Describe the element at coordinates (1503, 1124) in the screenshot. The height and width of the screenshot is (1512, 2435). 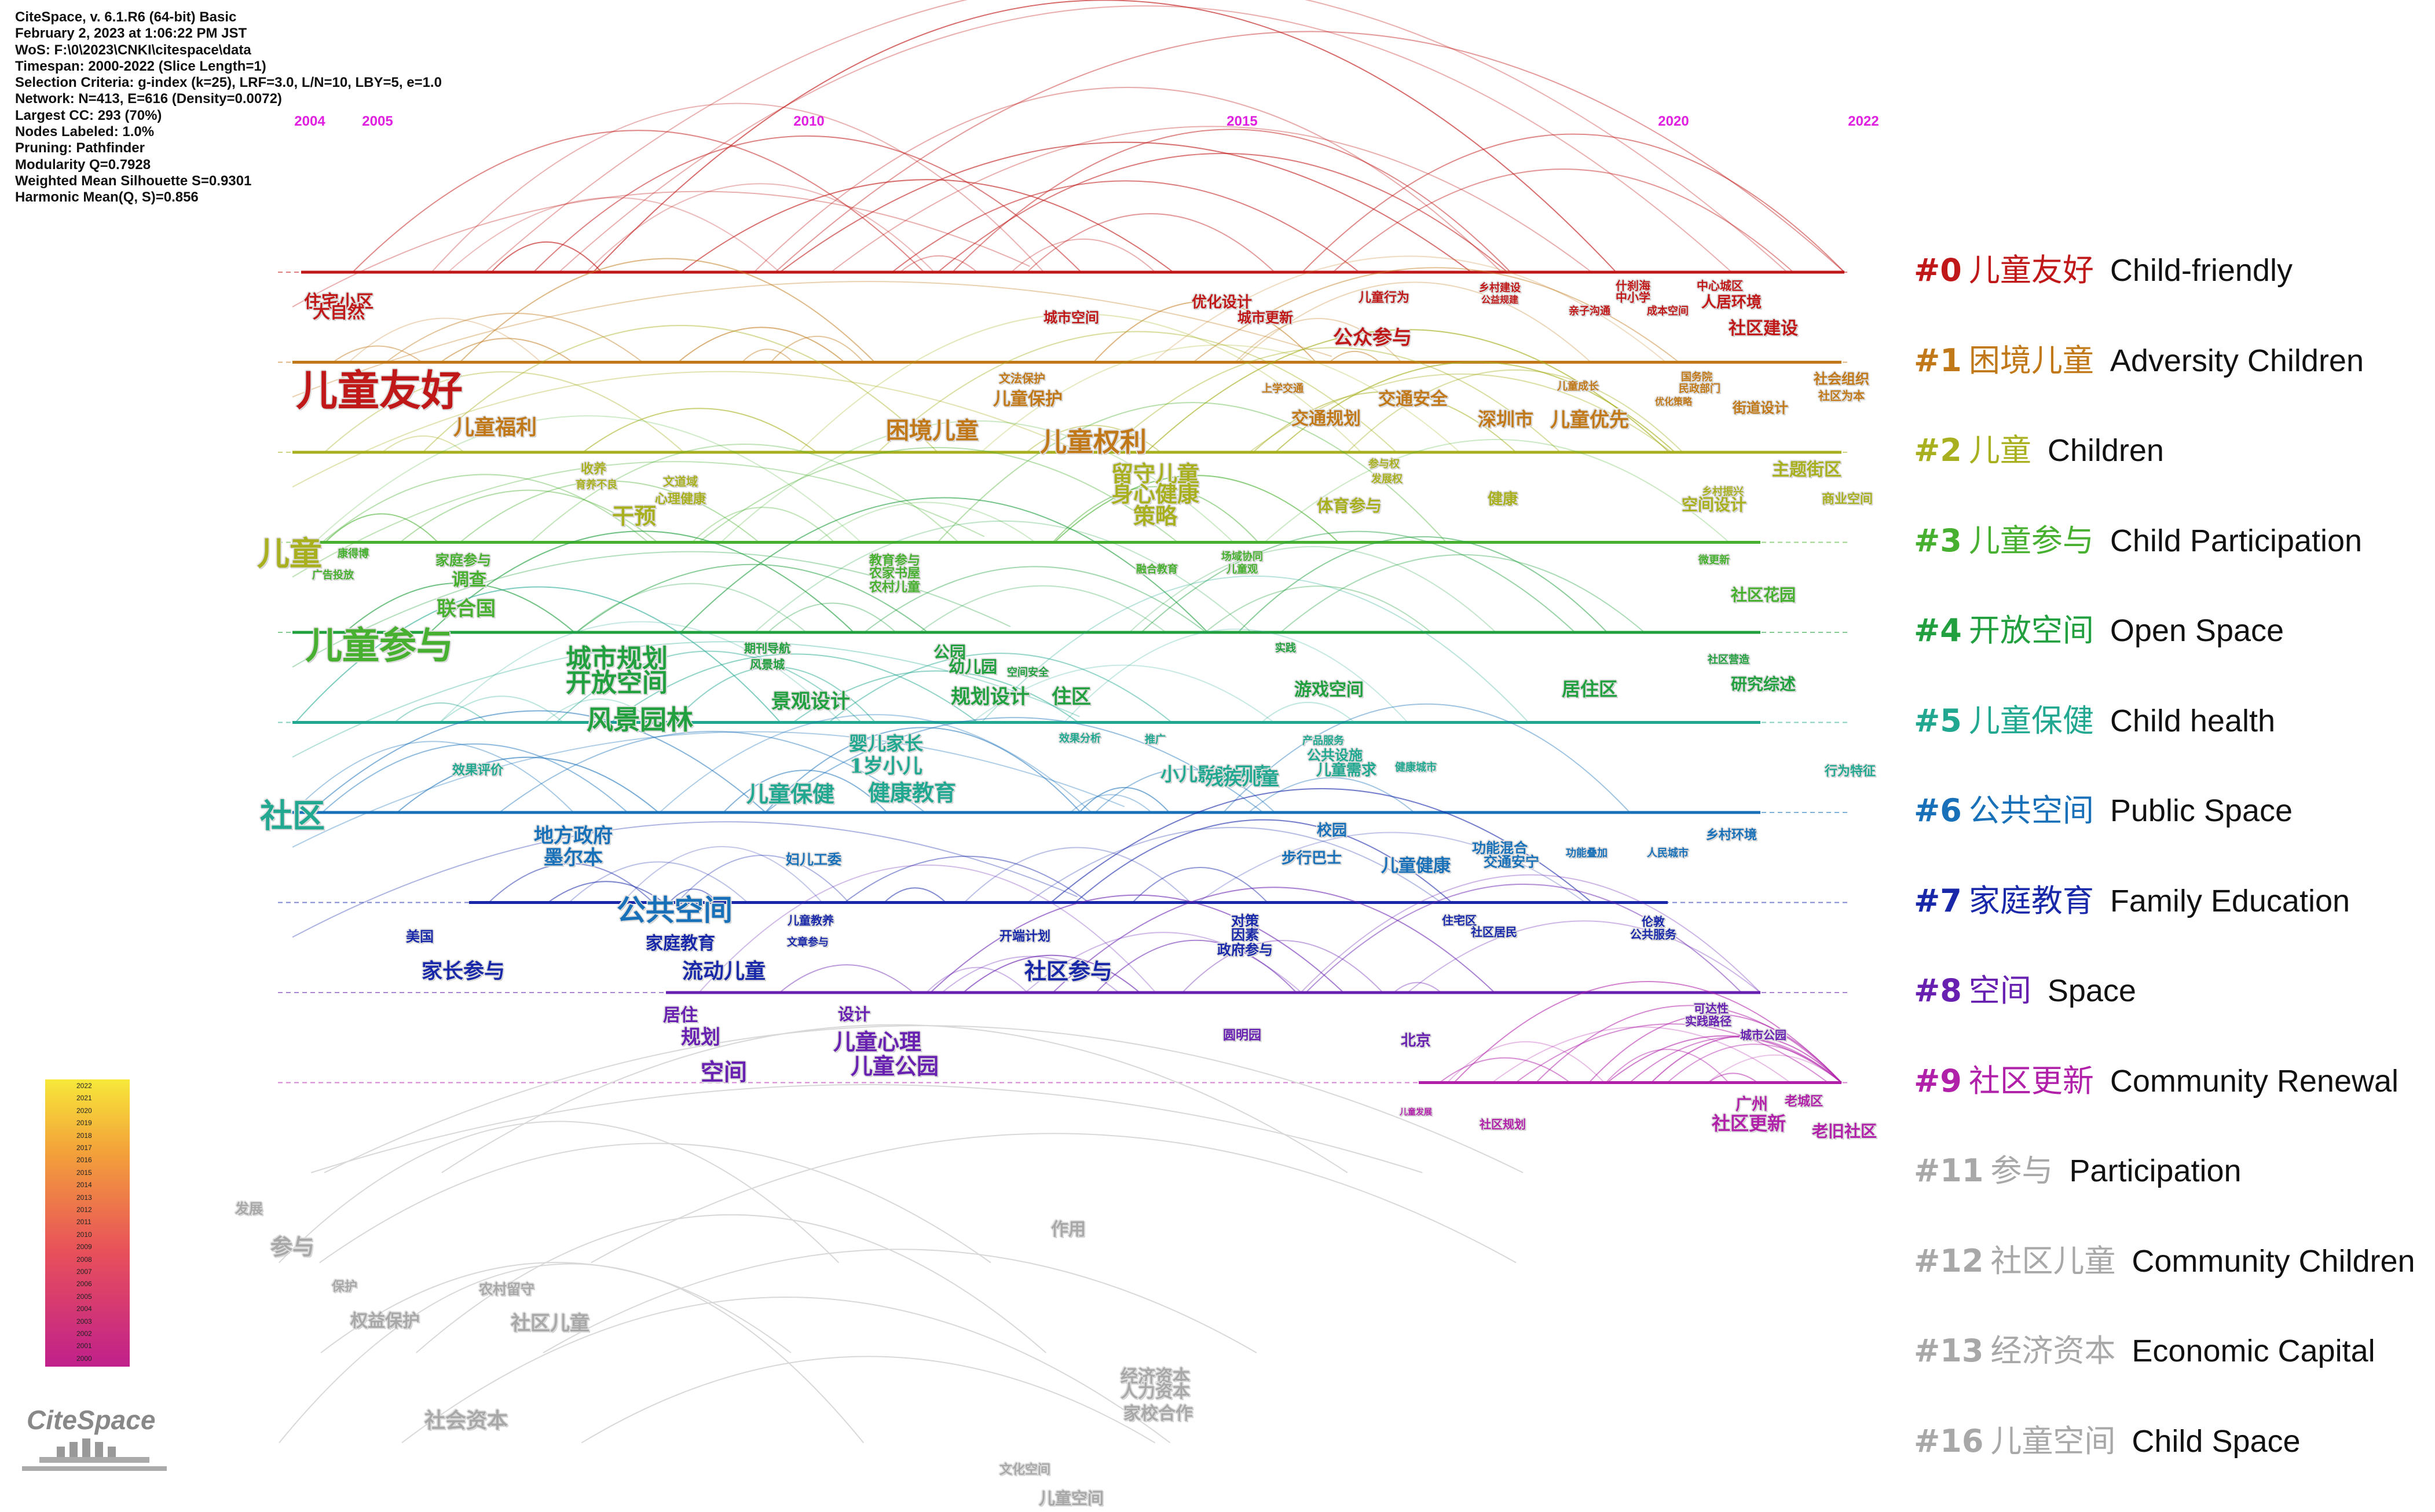
I see `keyword-node-label: 社区规划` at that location.